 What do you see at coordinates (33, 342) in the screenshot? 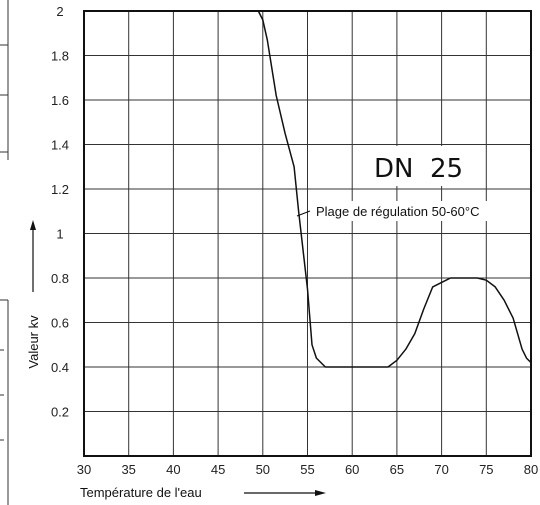
I see `y-axis-label: Valeur kv` at bounding box center [33, 342].